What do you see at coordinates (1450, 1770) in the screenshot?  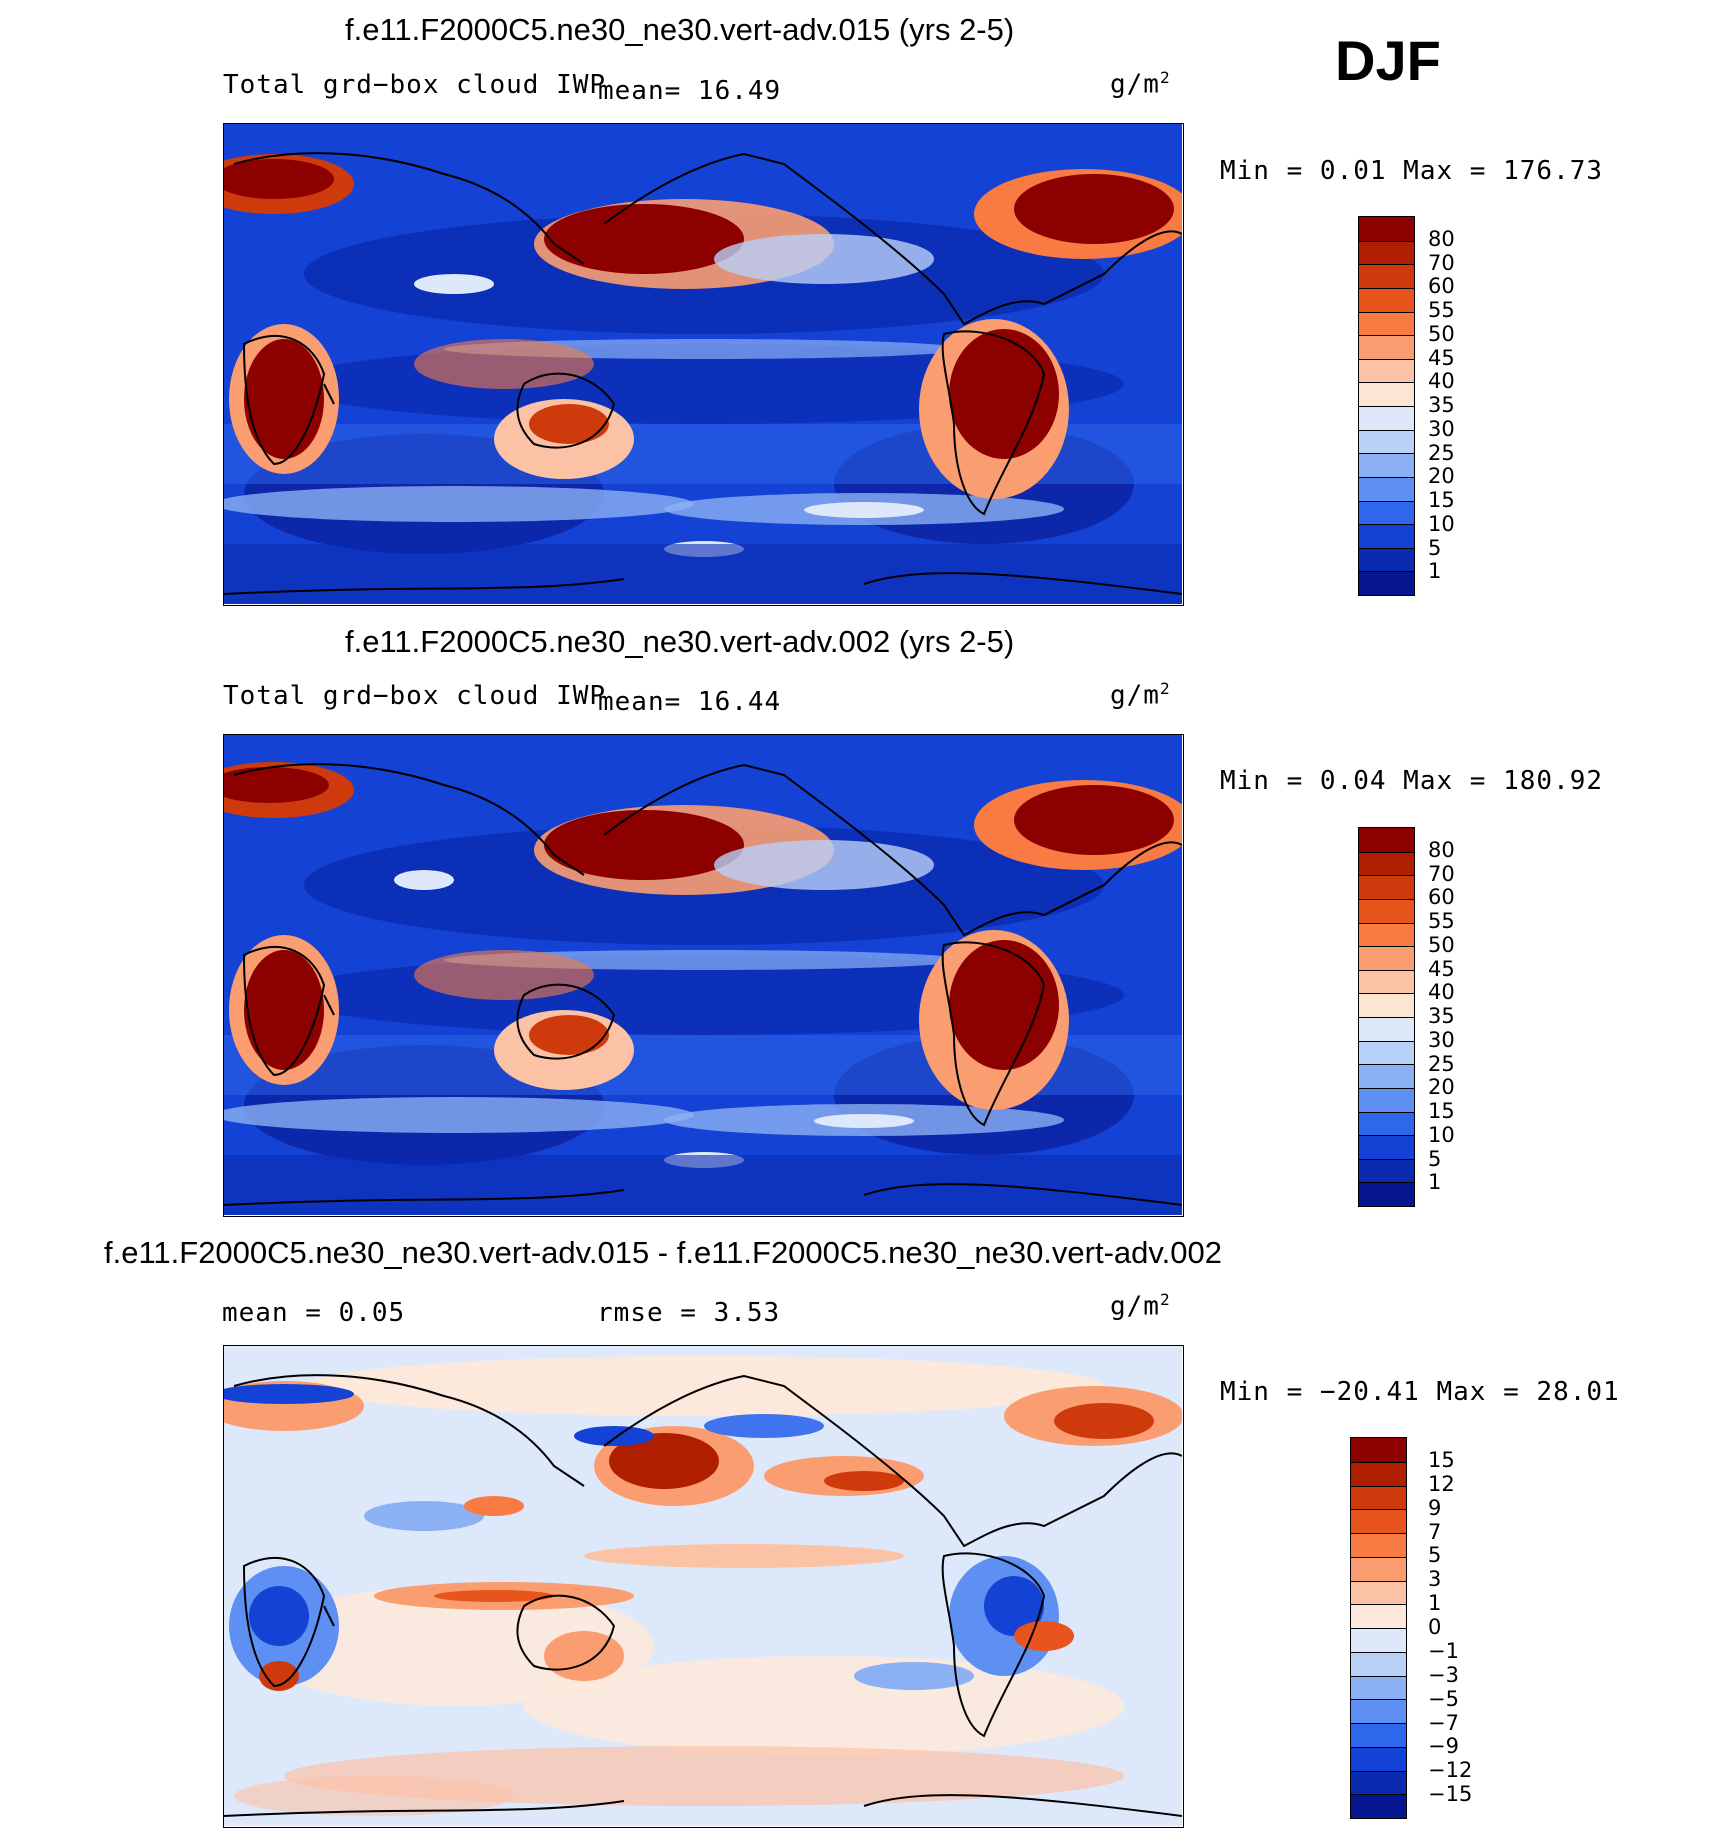 I see `colorbar-tick-label: −12` at bounding box center [1450, 1770].